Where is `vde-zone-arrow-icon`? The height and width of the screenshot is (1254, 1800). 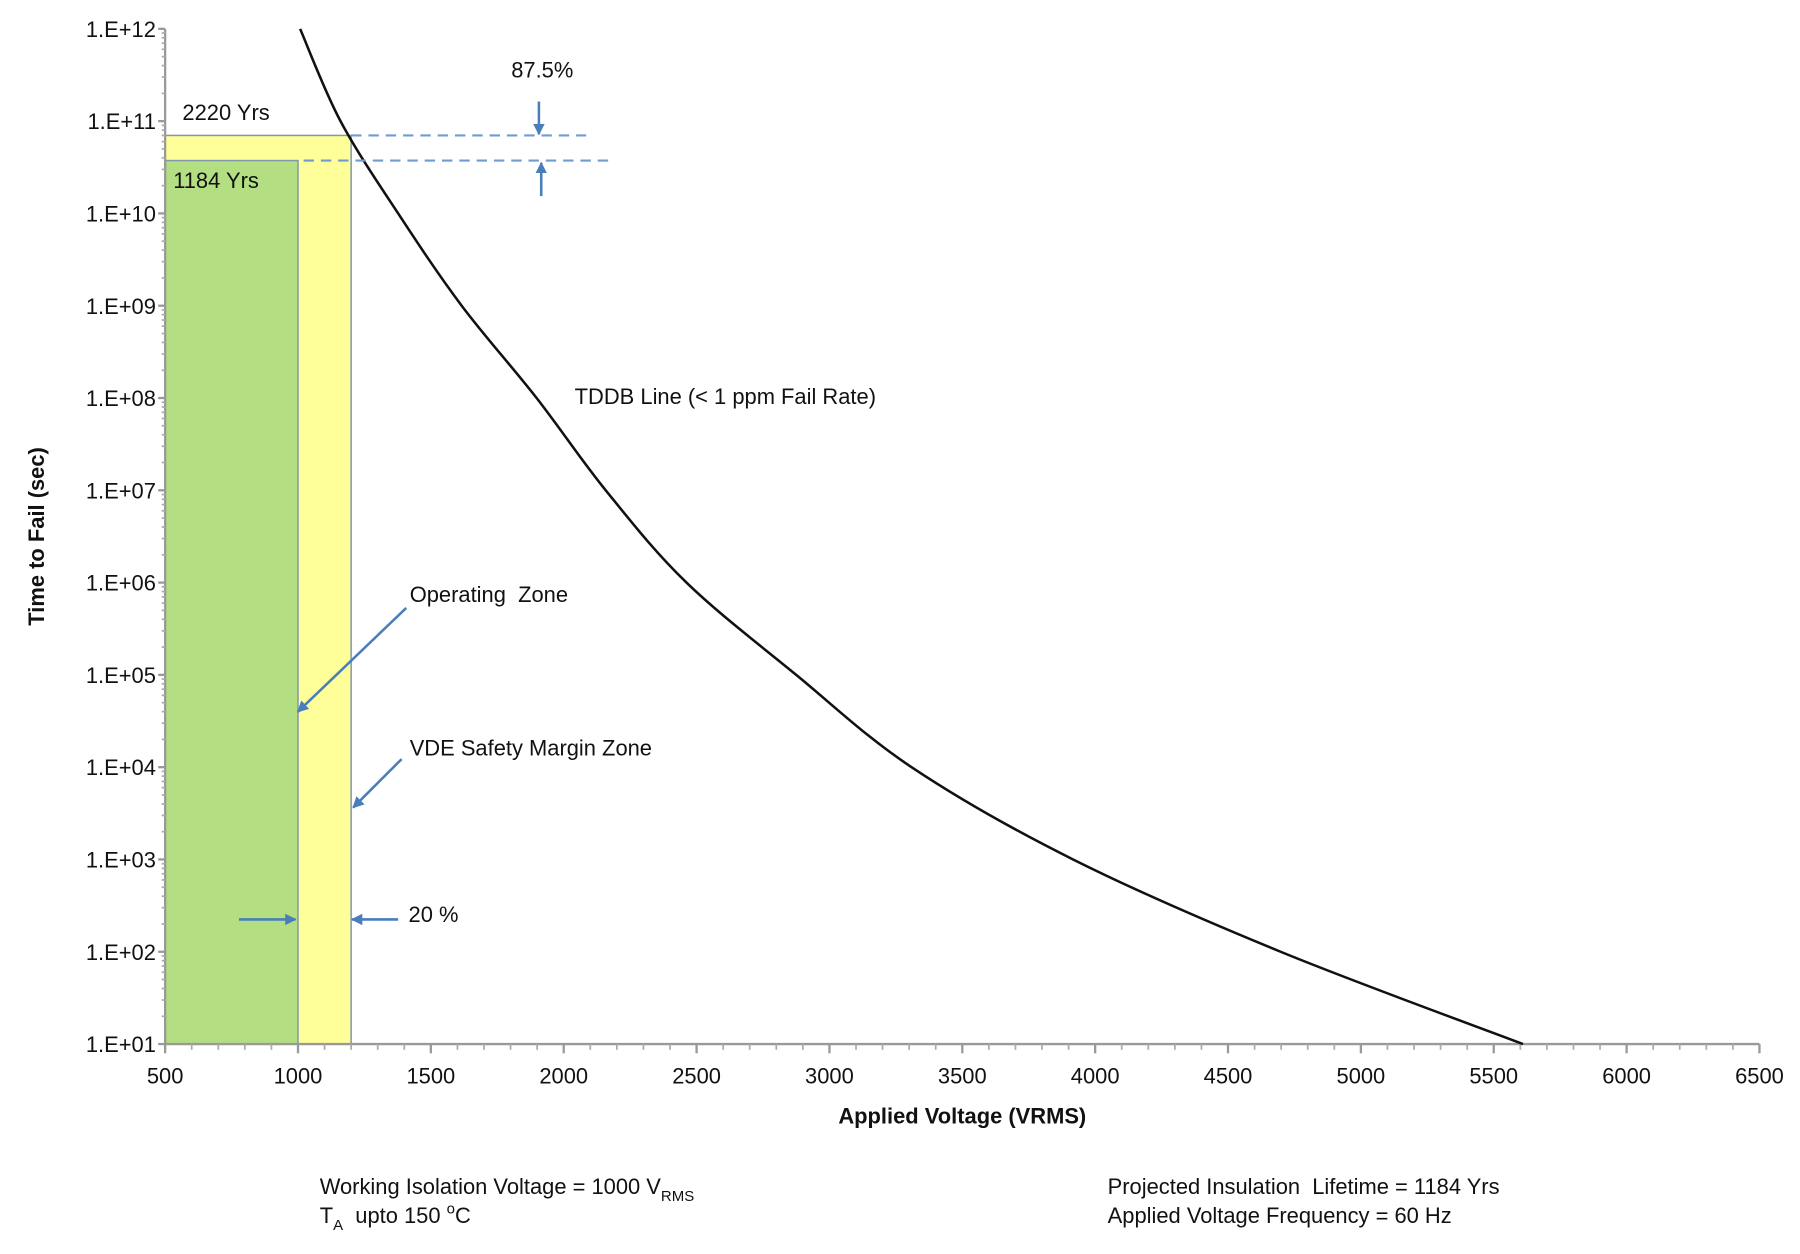
vde-zone-arrow-icon is located at coordinates (377, 783).